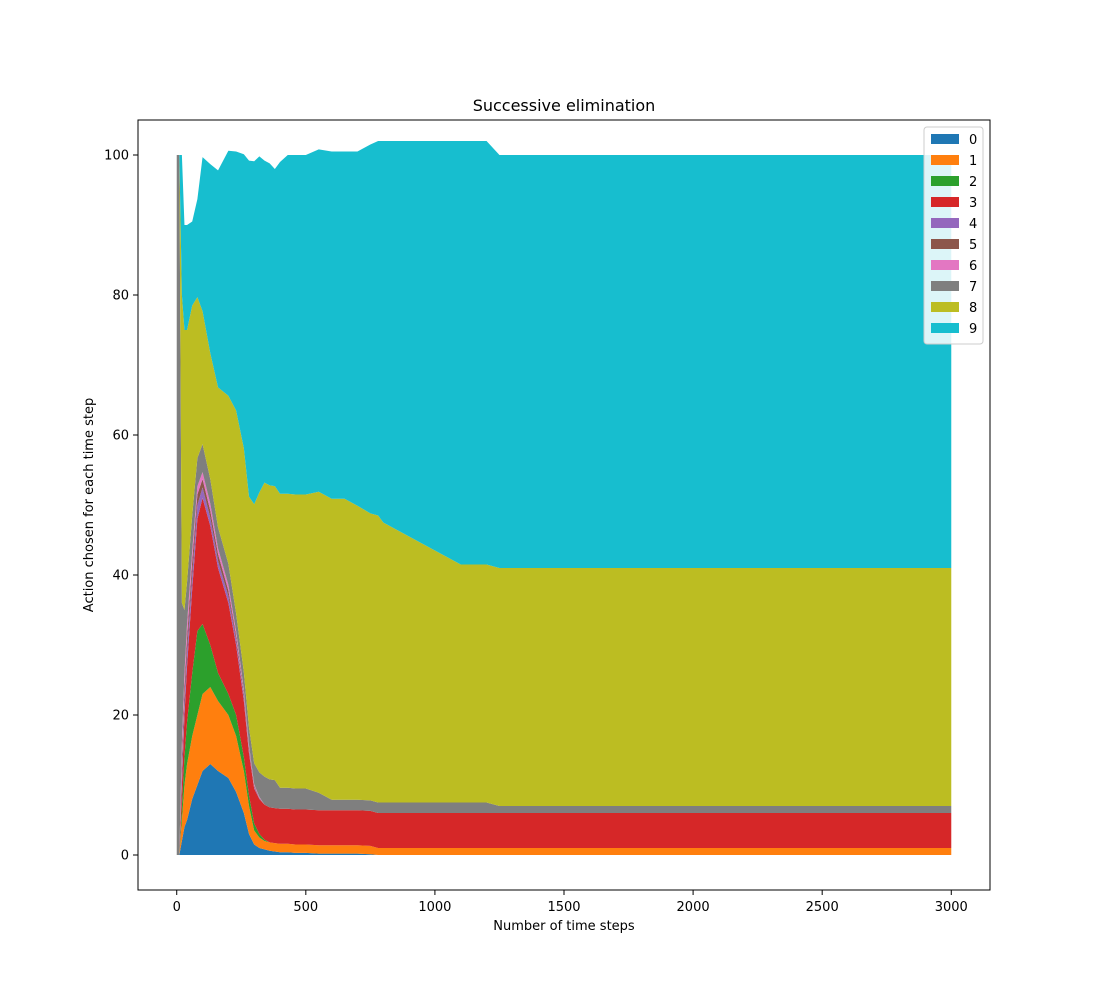  What do you see at coordinates (973, 329) in the screenshot?
I see `legend-label-9: 9` at bounding box center [973, 329].